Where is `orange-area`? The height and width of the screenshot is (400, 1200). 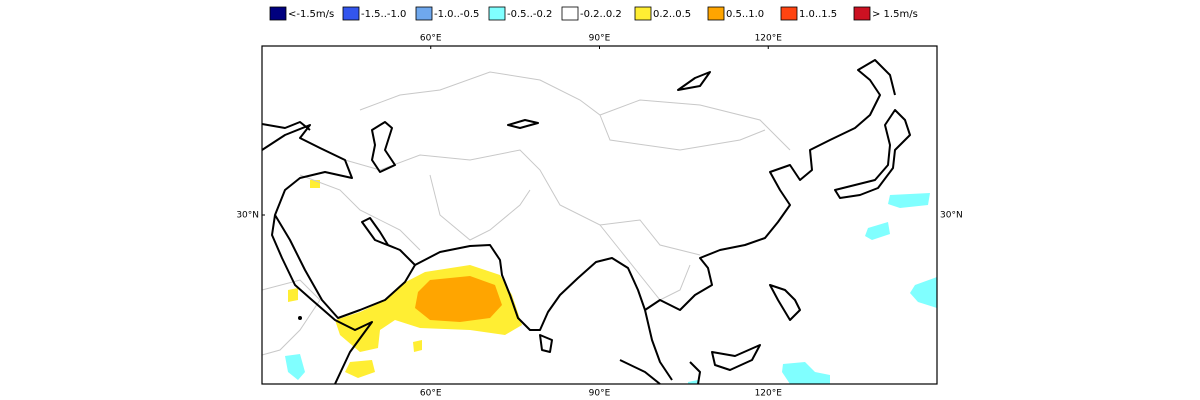 orange-area is located at coordinates (458, 299).